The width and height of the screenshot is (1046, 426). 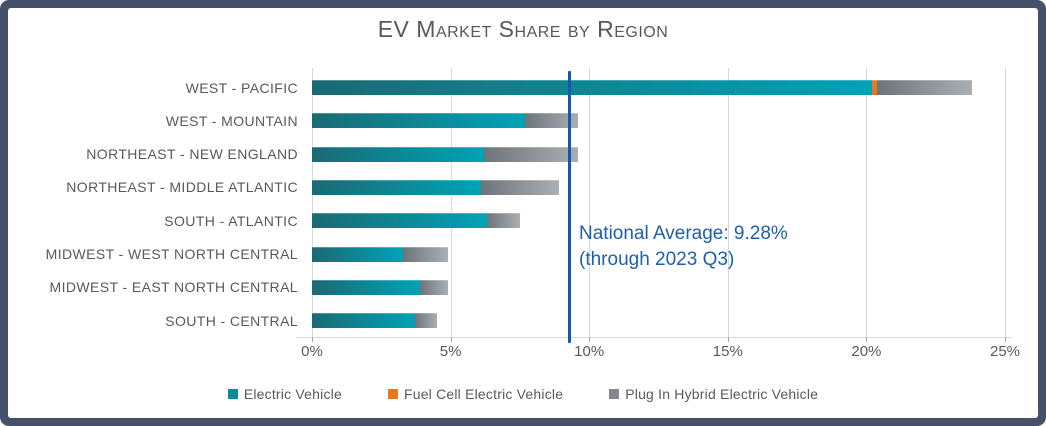 I want to click on category-label: NORTHEAST - MIDDLE ATLANTIC, so click(x=182, y=187).